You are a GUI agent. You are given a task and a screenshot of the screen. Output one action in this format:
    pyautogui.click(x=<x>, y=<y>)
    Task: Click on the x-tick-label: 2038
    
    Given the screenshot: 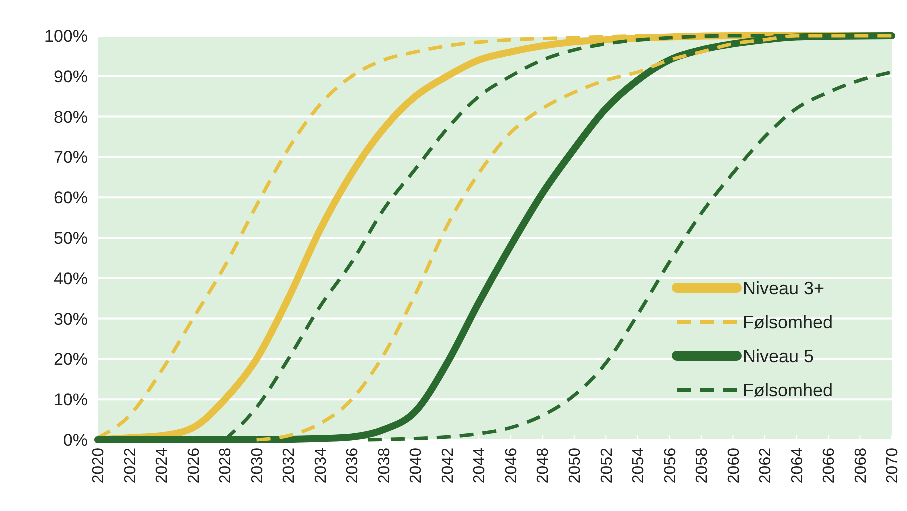 What is the action you would take?
    pyautogui.click(x=385, y=466)
    